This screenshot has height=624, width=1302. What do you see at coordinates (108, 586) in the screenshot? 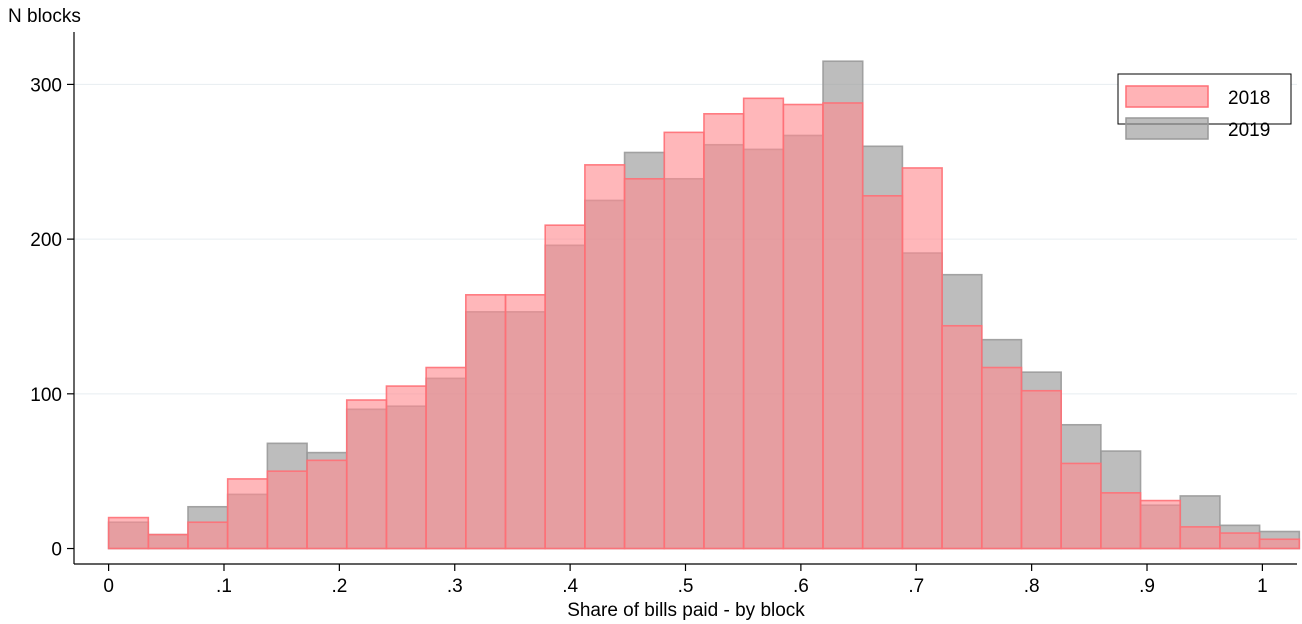
I see `x-tick-label-0: 0` at bounding box center [108, 586].